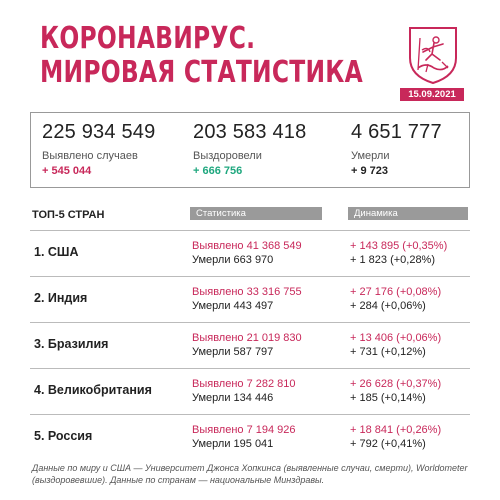 This screenshot has height=500, width=500. What do you see at coordinates (247, 246) in the screenshot?
I see `country-cases: Выявлено 41 368 549` at bounding box center [247, 246].